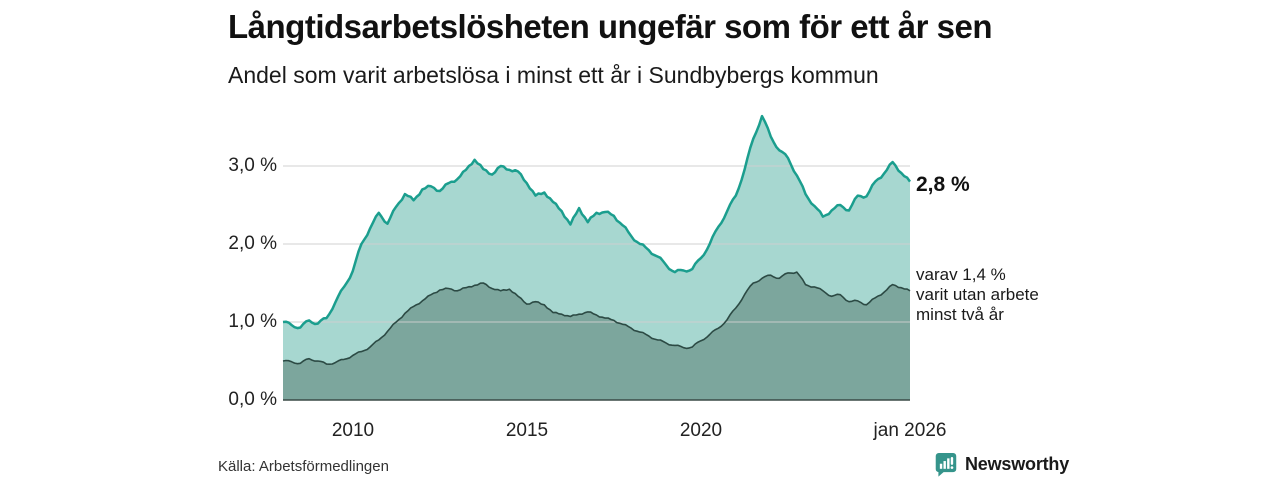 The width and height of the screenshot is (1280, 480). I want to click on brand-logo: Newsworthy, so click(1001, 464).